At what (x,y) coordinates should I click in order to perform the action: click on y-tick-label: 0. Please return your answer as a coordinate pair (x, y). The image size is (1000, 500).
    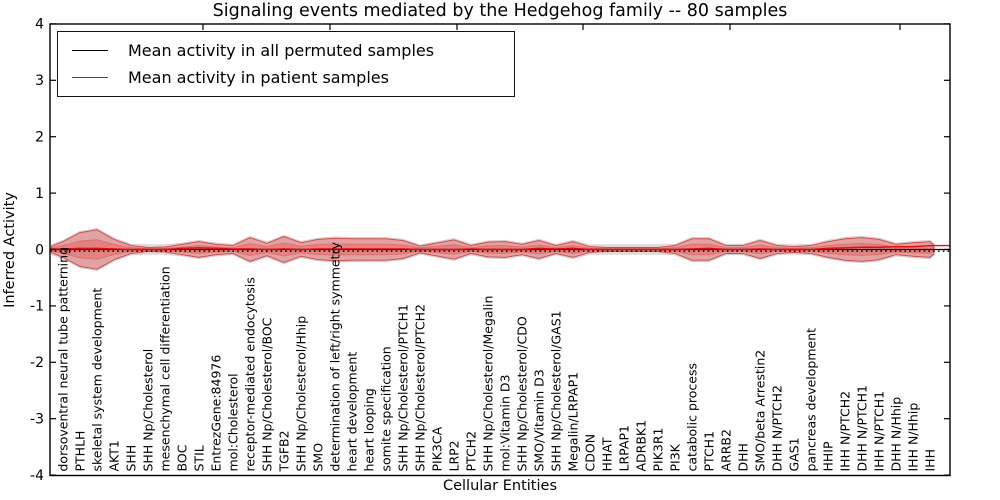
    Looking at the image, I should click on (39, 250).